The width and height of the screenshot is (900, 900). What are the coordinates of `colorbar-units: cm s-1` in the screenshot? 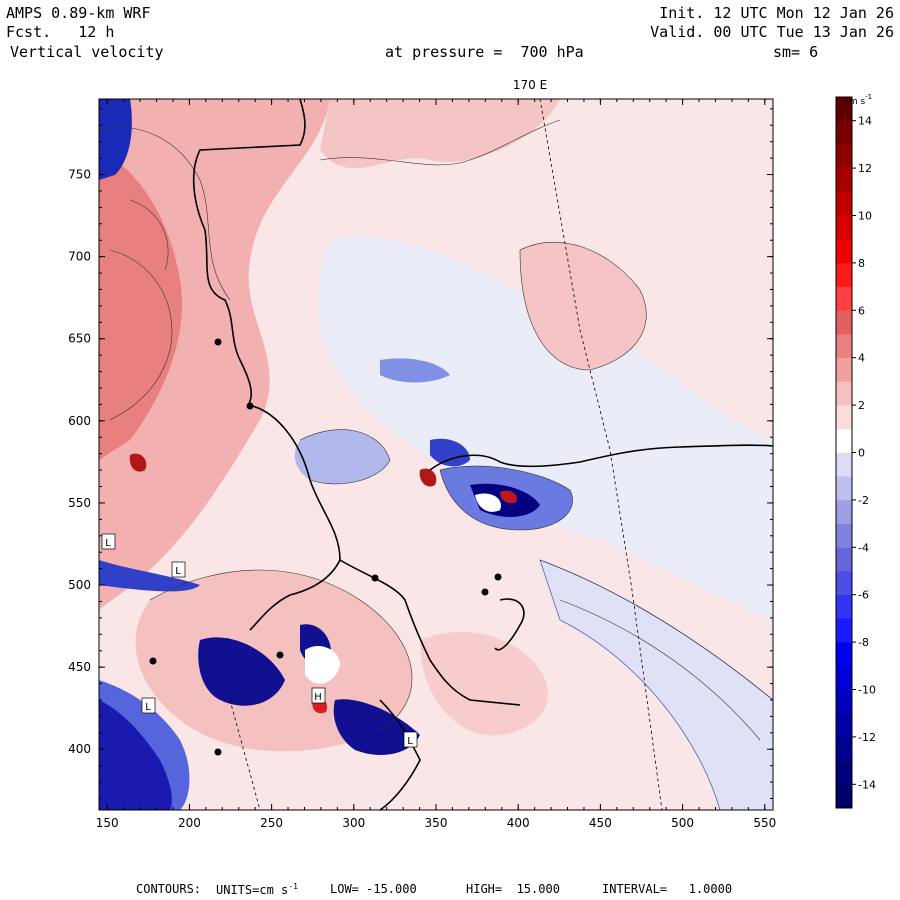 It's located at (858, 100).